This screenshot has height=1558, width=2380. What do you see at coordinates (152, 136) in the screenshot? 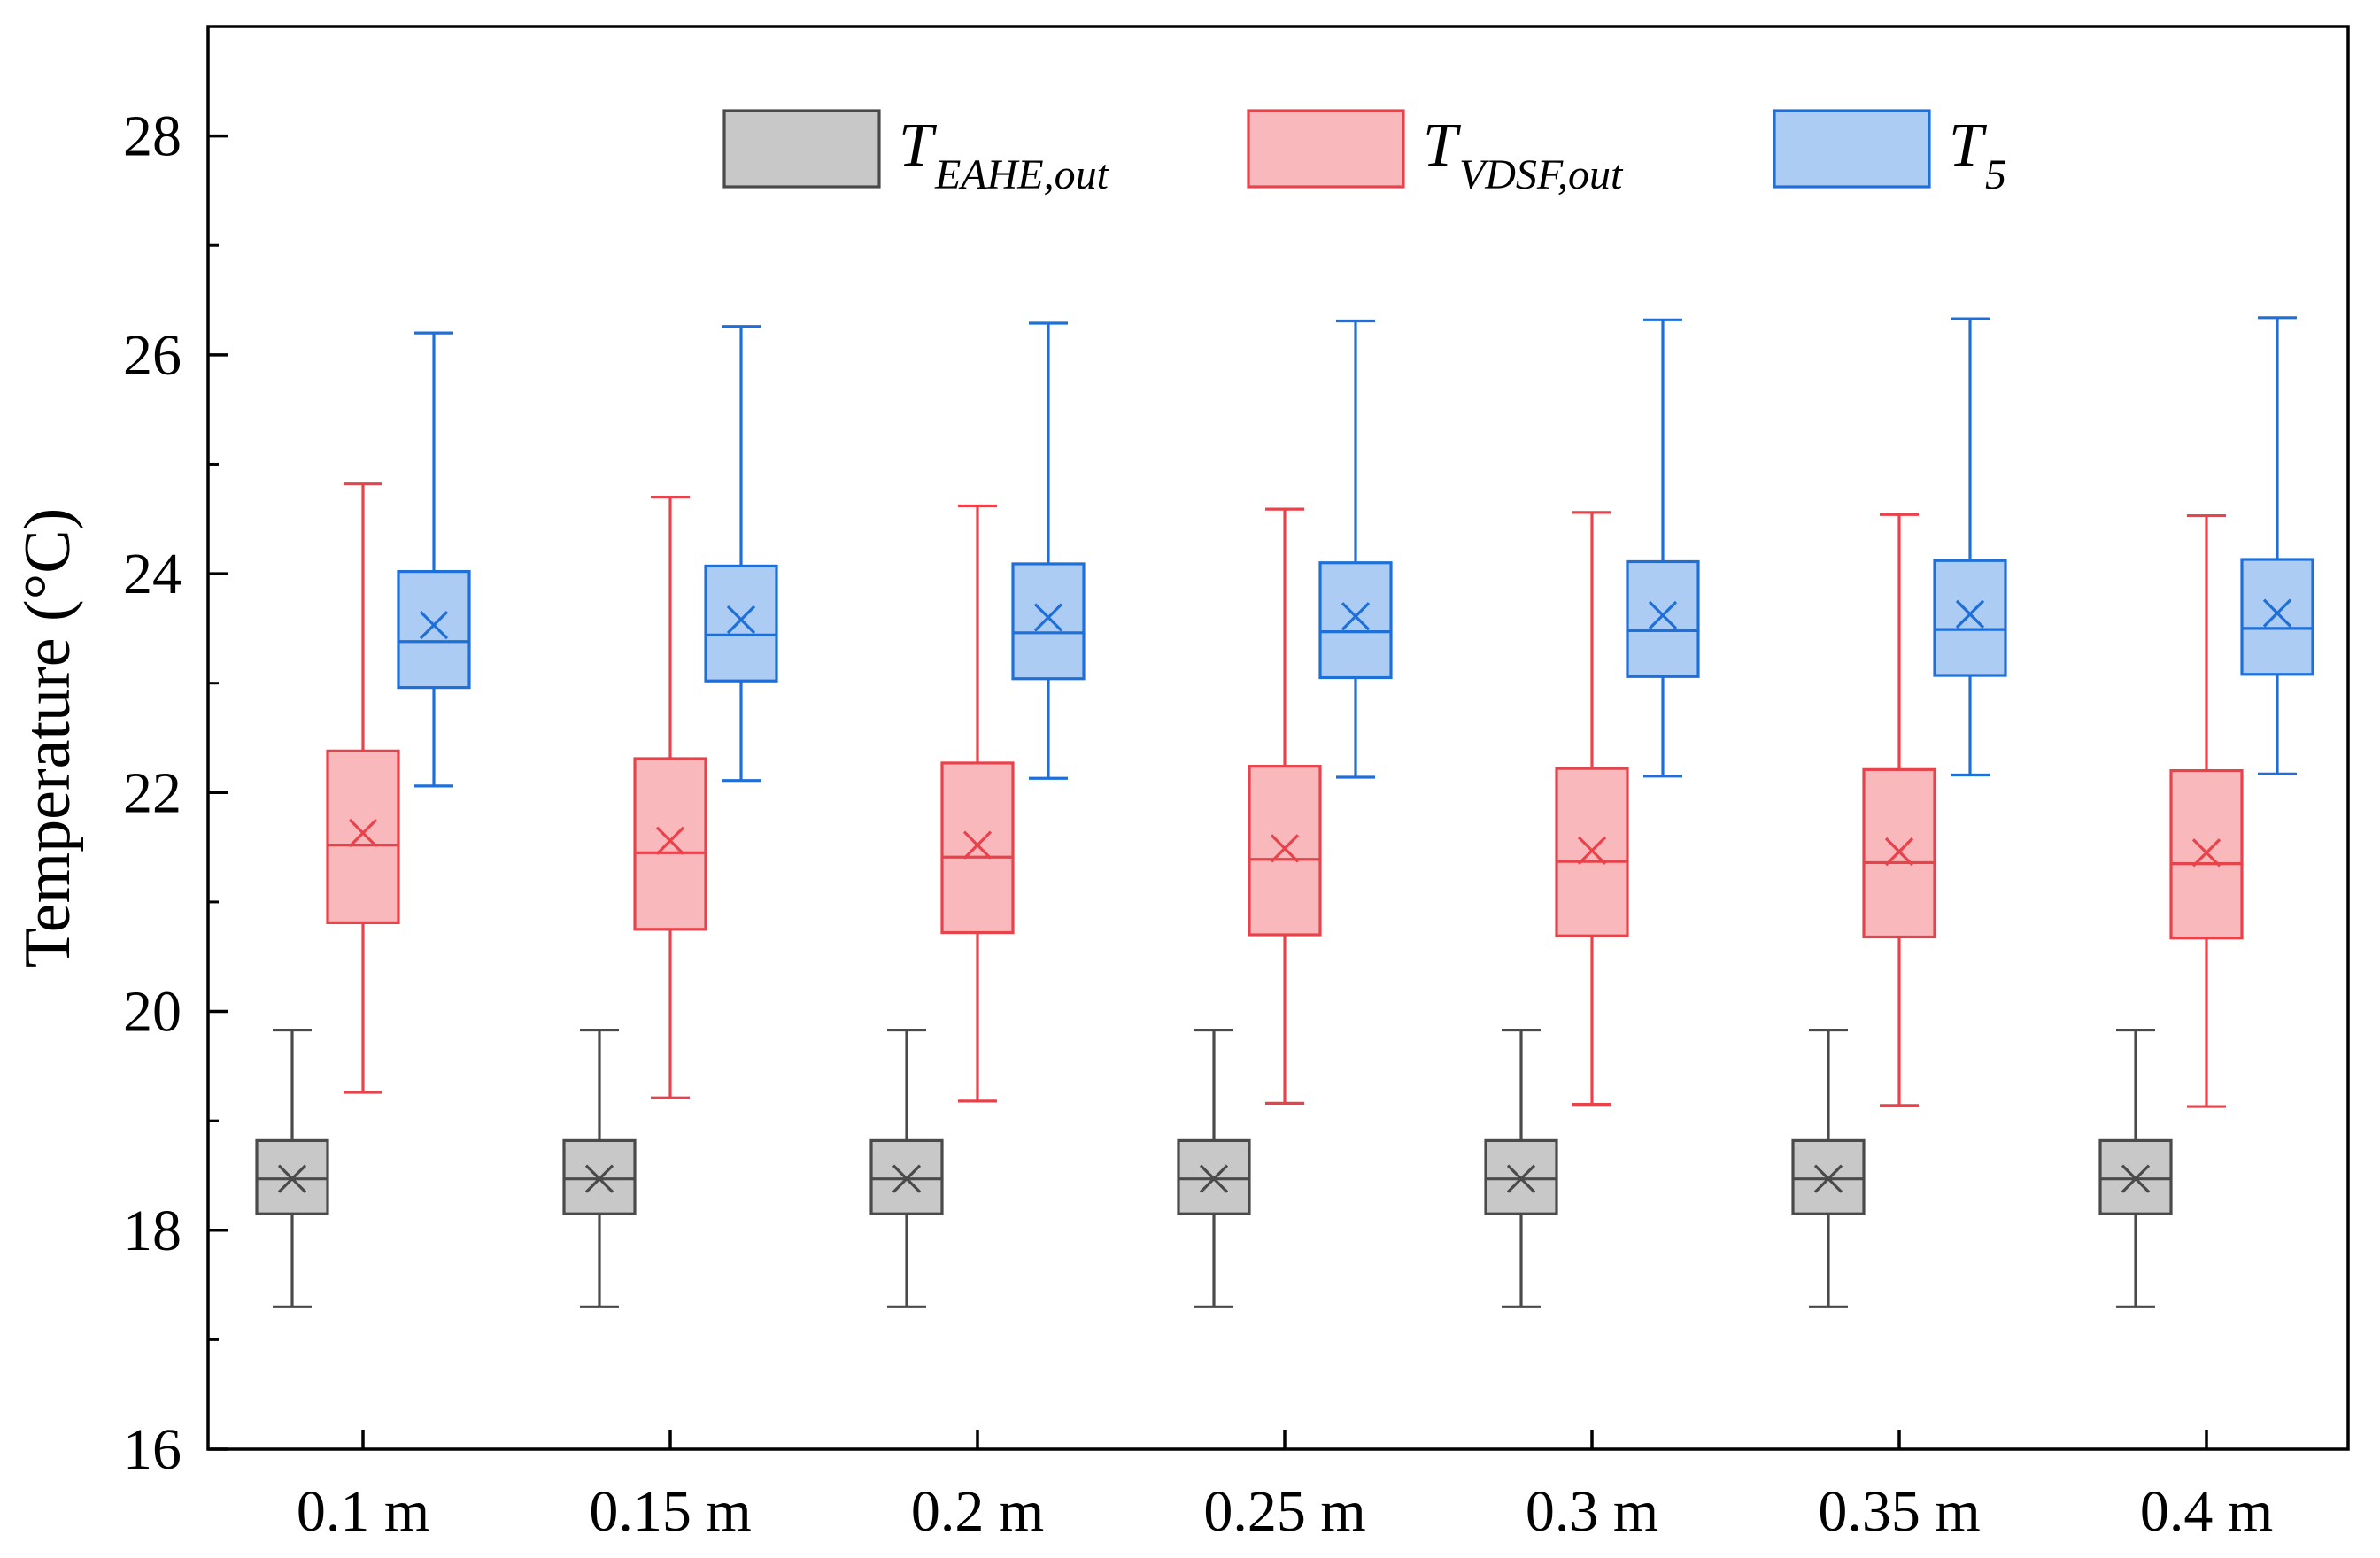
I see `y-tick-label: 28` at bounding box center [152, 136].